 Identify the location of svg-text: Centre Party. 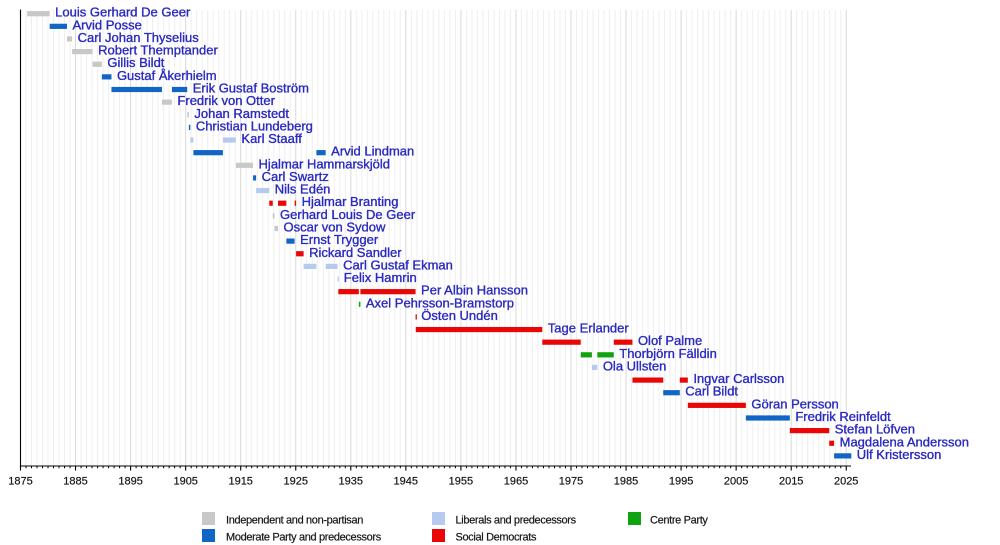
(679, 521).